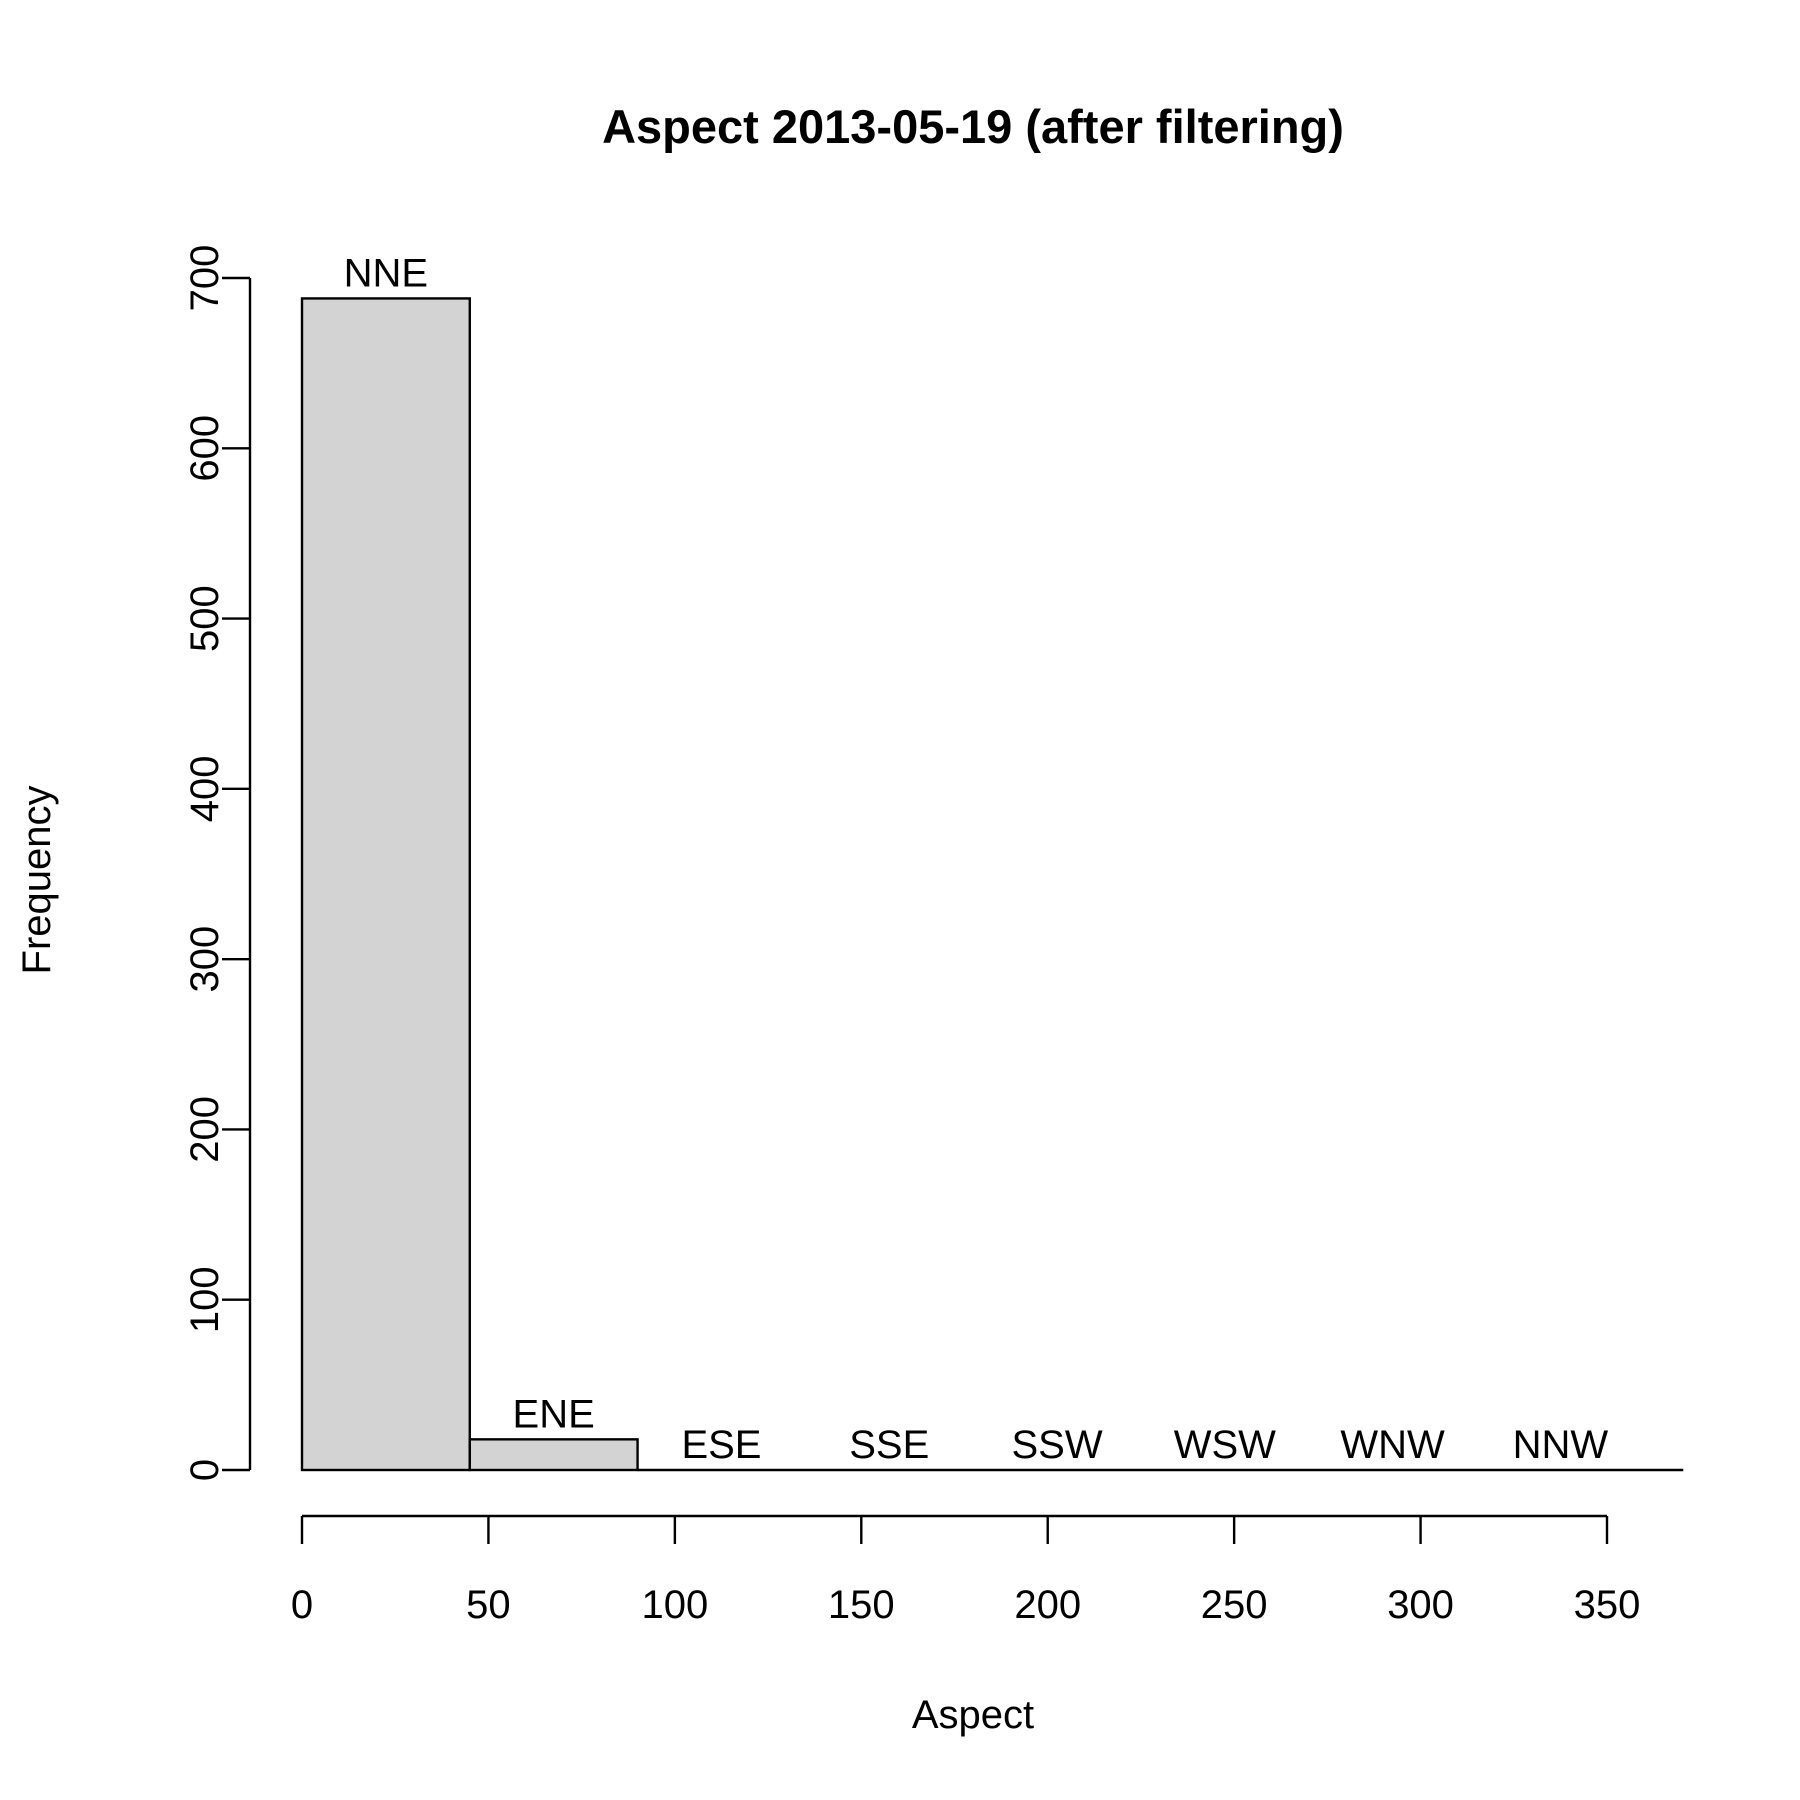 The height and width of the screenshot is (1800, 1800). Describe the element at coordinates (217, 863) in the screenshot. I see `y-axis: 0 100 200 300 400 500 600 700` at that location.